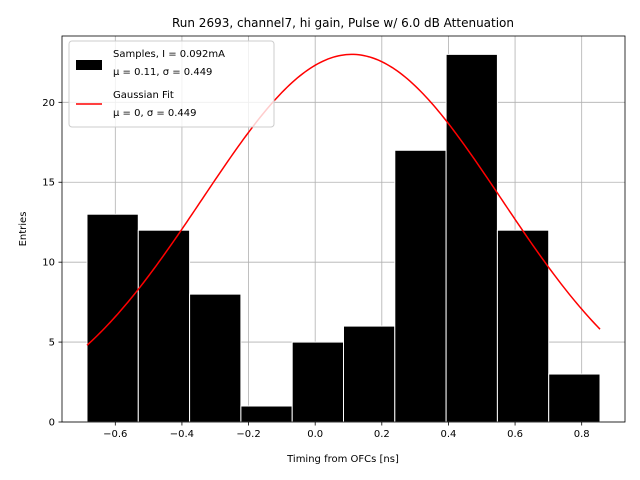 The image size is (640, 480). I want to click on y-tick-label-4: 20, so click(48, 103).